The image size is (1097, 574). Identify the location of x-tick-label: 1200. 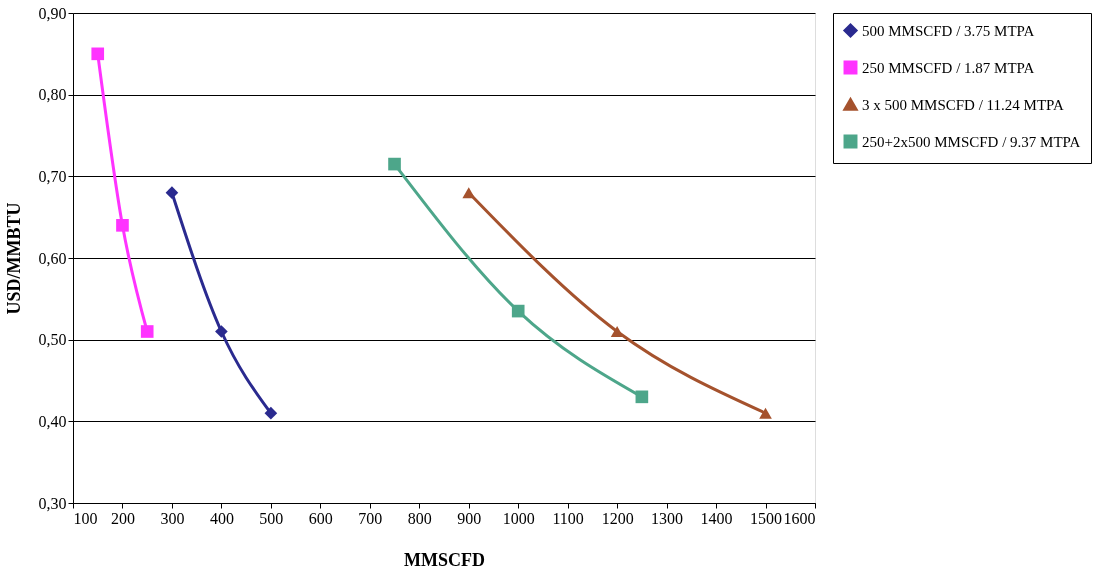
(617, 518).